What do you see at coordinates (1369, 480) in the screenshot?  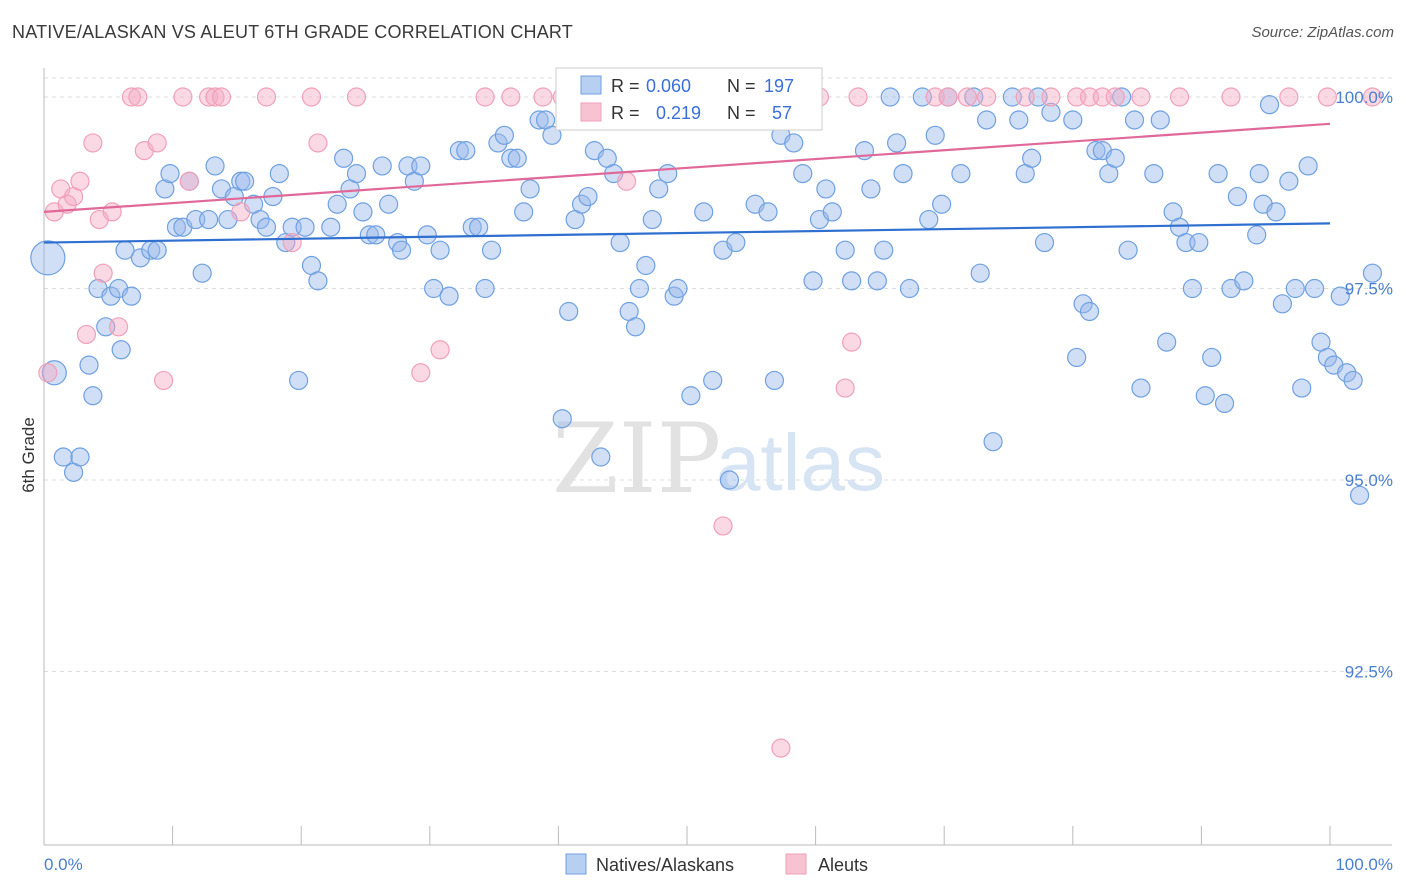 I see `y-tick-label: 95.0%` at bounding box center [1369, 480].